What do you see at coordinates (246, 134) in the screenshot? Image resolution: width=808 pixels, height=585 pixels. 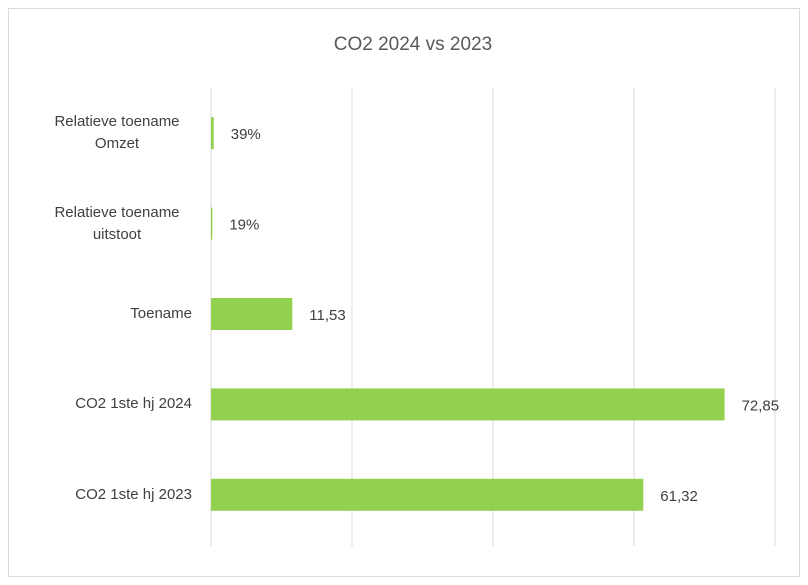 I see `data-label: 39%` at bounding box center [246, 134].